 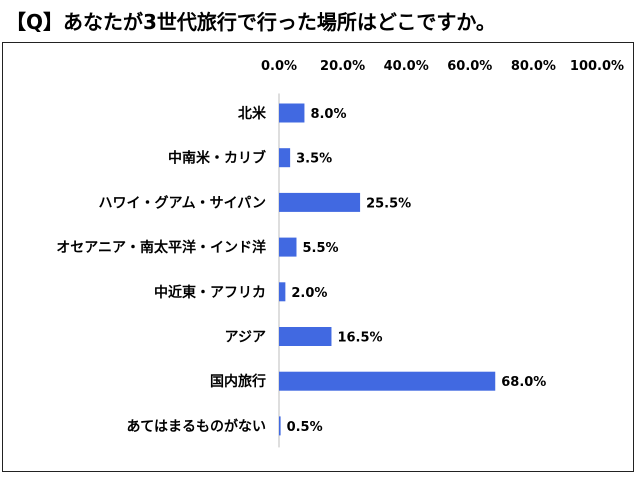 What do you see at coordinates (210, 292) in the screenshot?
I see `category-label: 中近東・アフリカ` at bounding box center [210, 292].